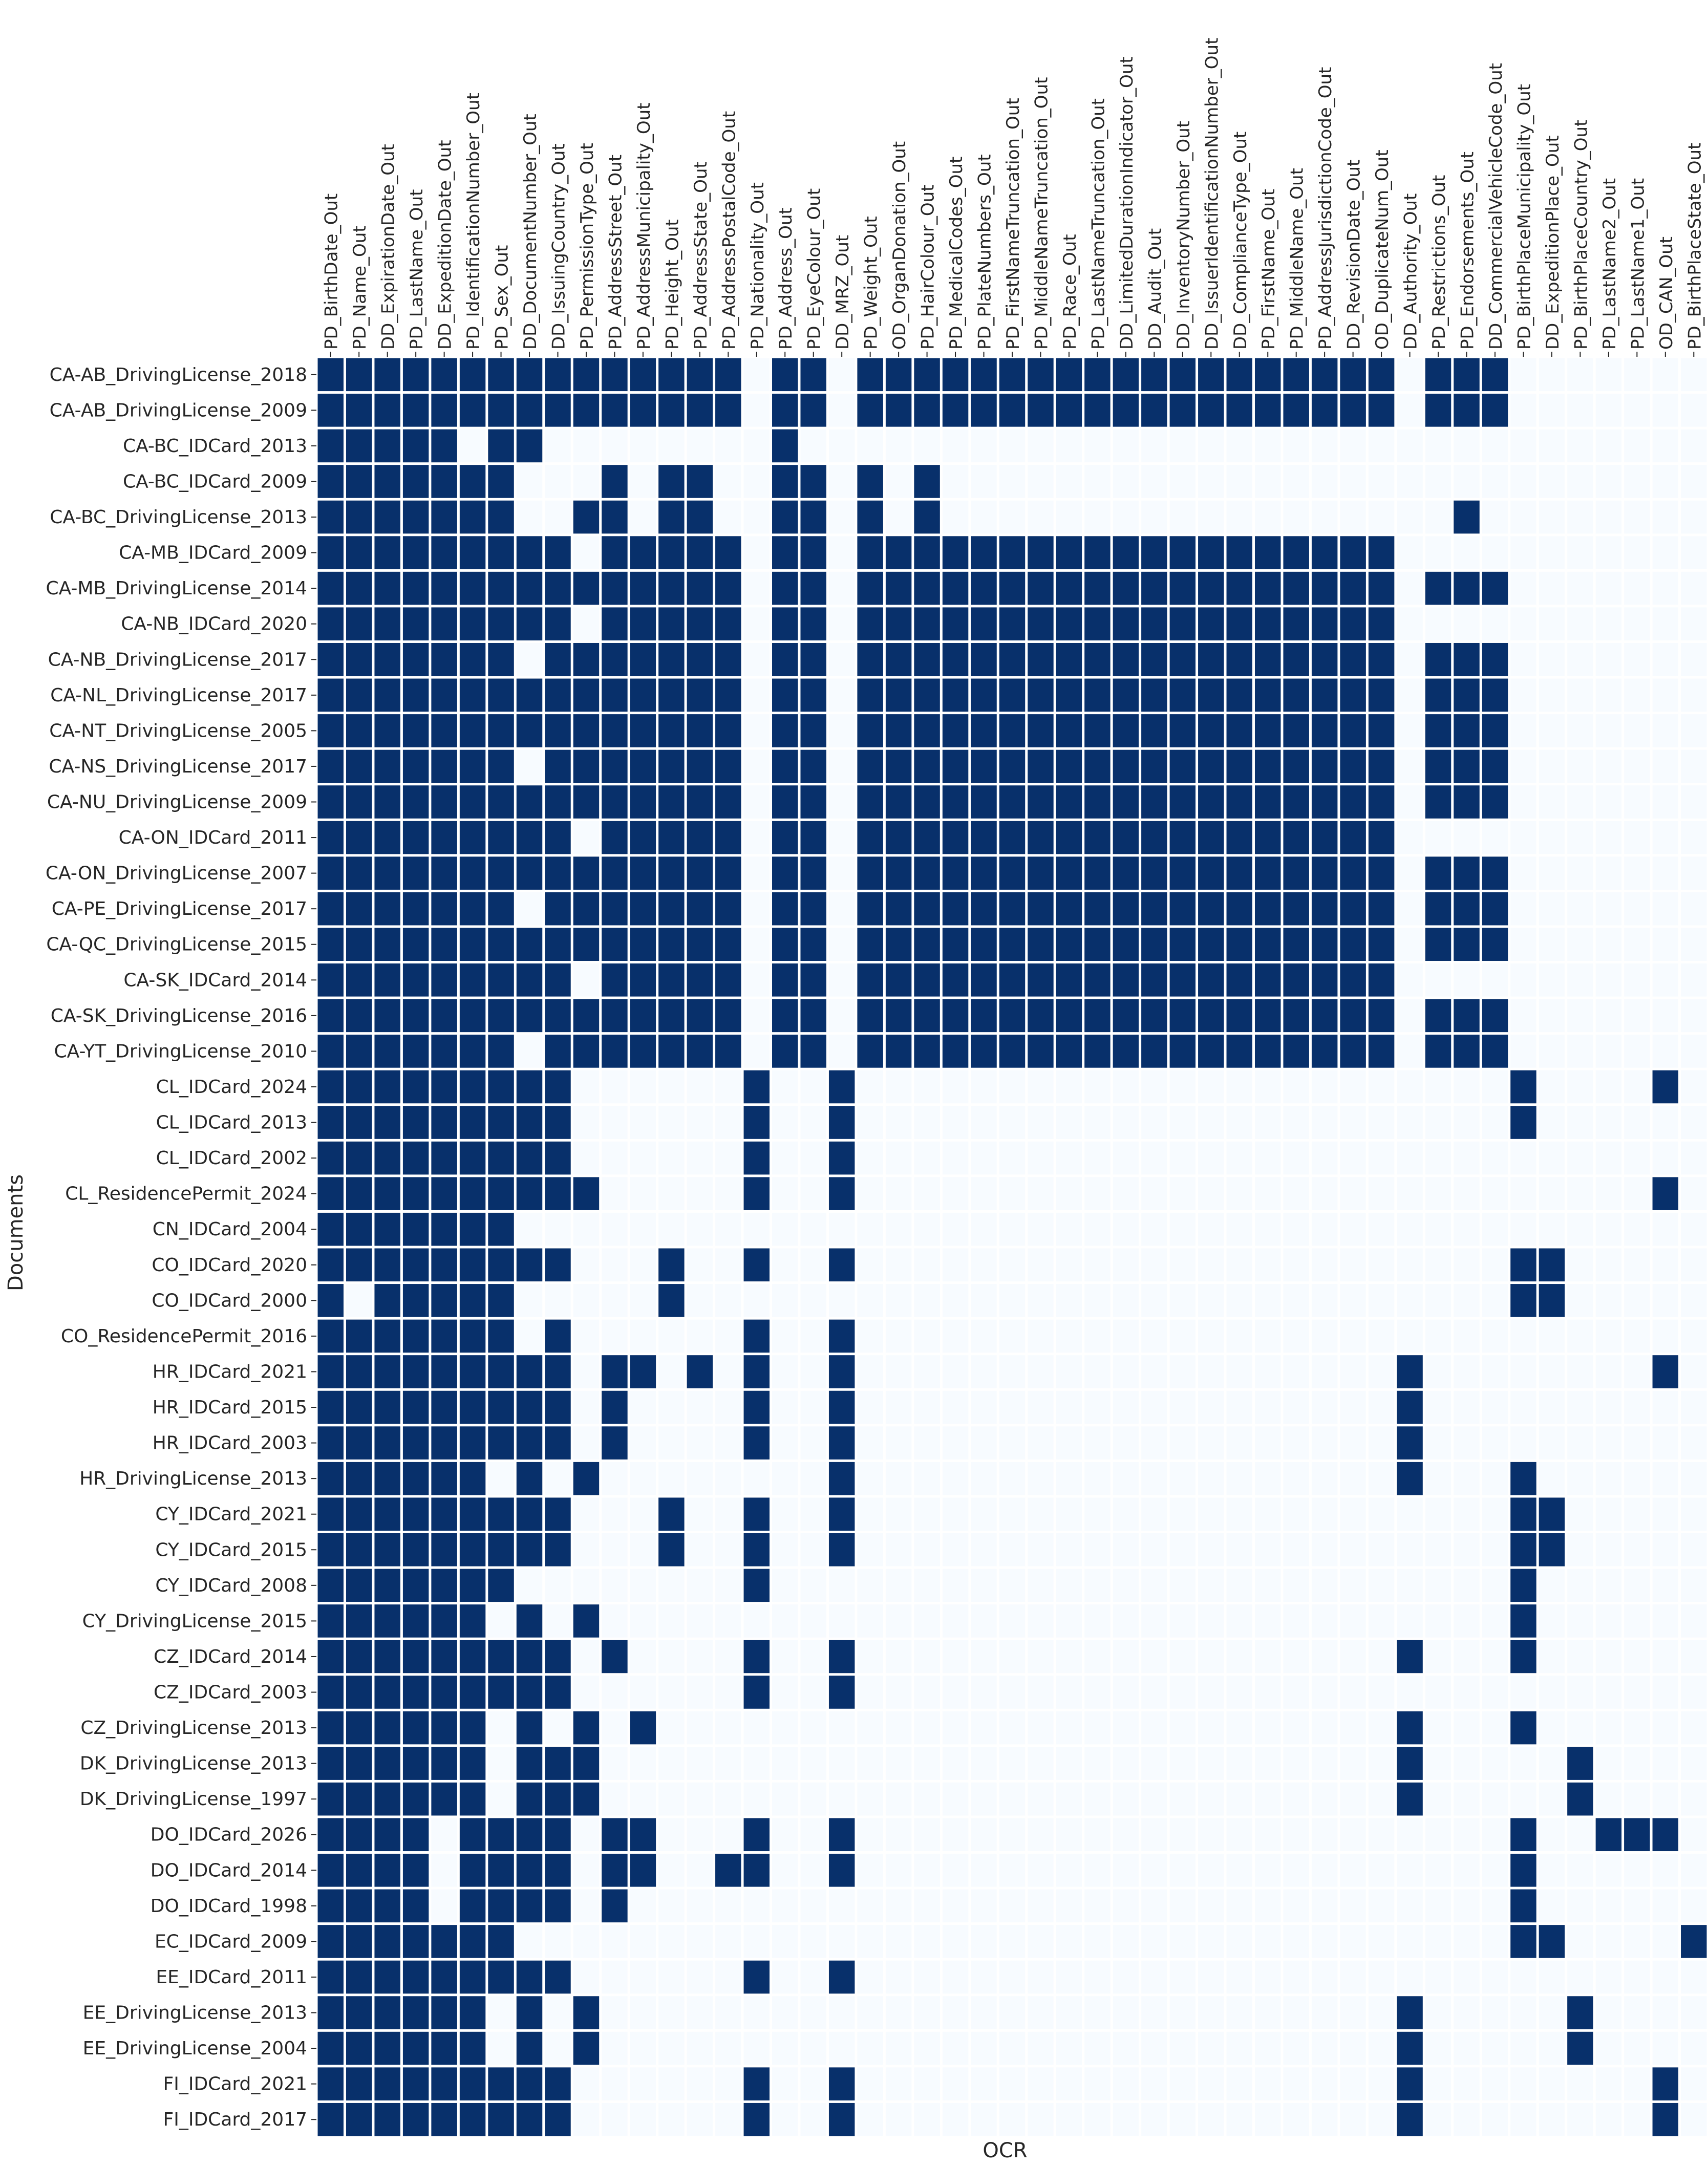 This screenshot has width=1708, height=2166. Describe the element at coordinates (229, 1265) in the screenshot. I see `y-tick-label: CO_IDCard_2020` at that location.